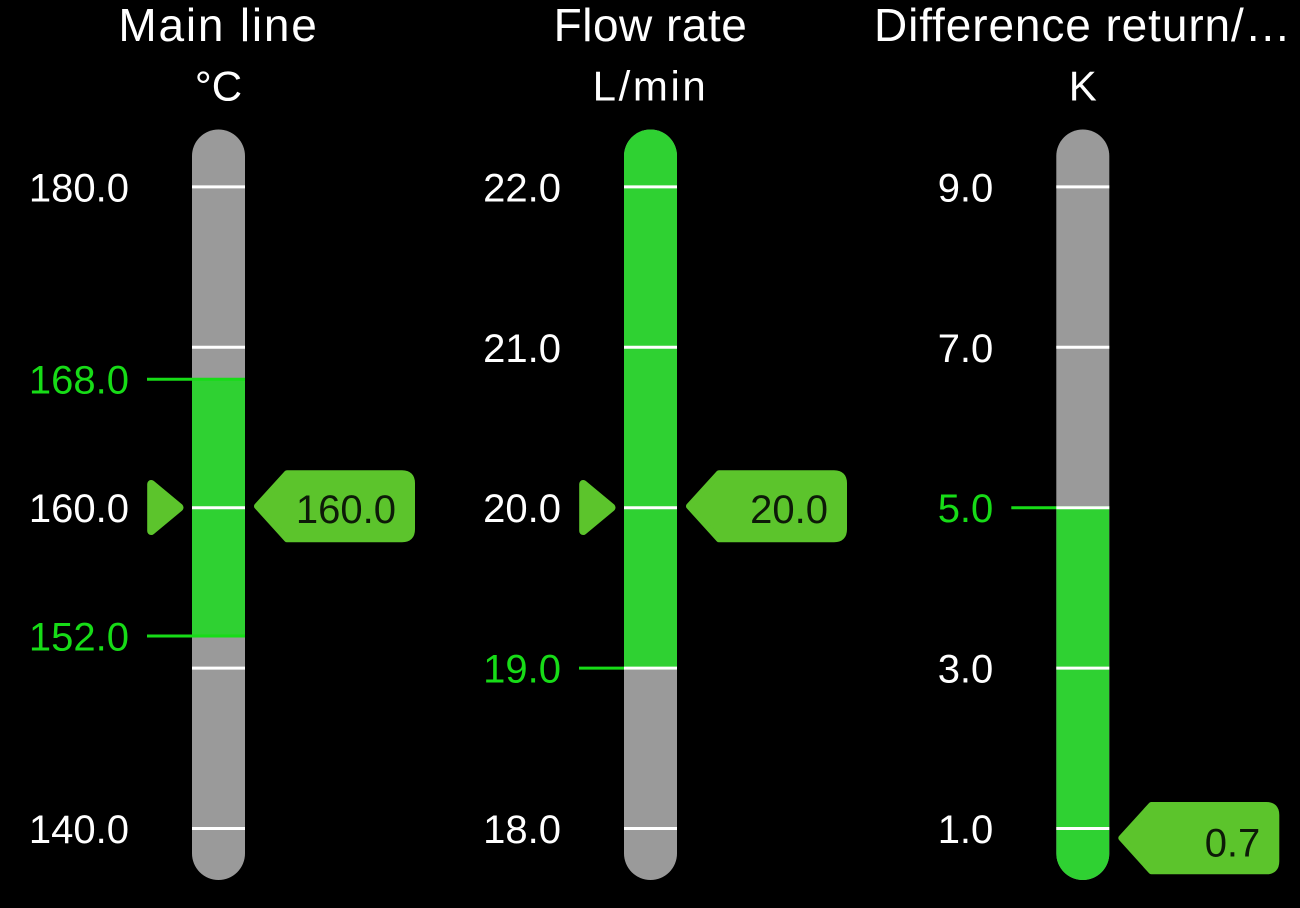 The width and height of the screenshot is (1300, 908). Describe the element at coordinates (218, 25) in the screenshot. I see `svg-text: Main line` at that location.